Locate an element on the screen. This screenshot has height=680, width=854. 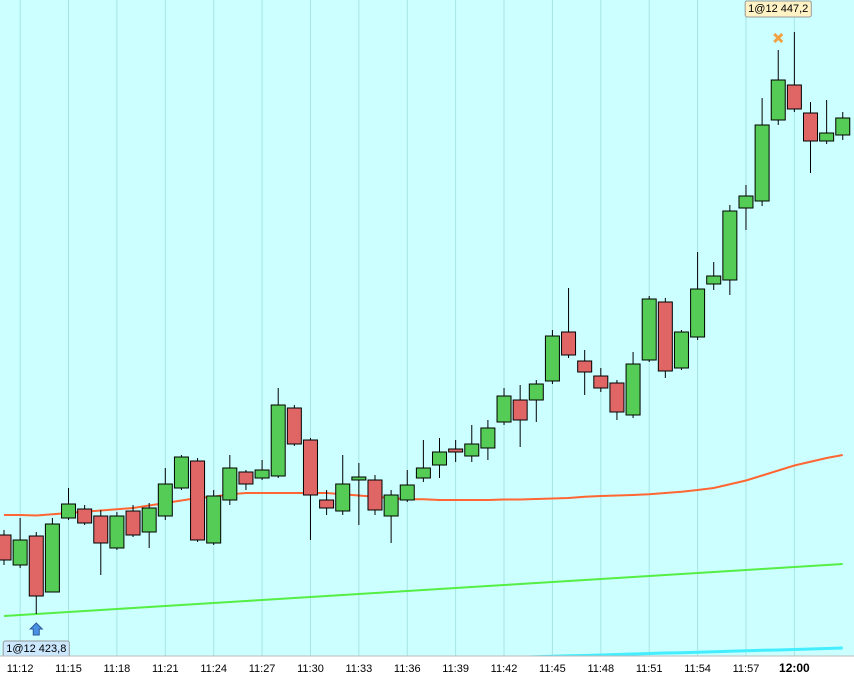
trade-label: 1@12 423,8 is located at coordinates (36, 649).